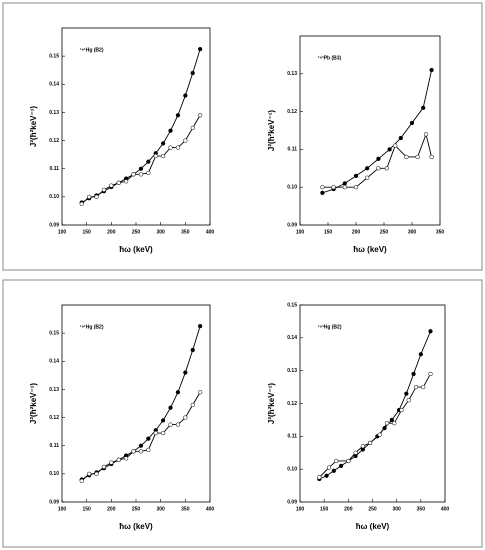 Image resolution: width=485 pixels, height=550 pixels. I want to click on x-tick-label: 100, so click(300, 509).